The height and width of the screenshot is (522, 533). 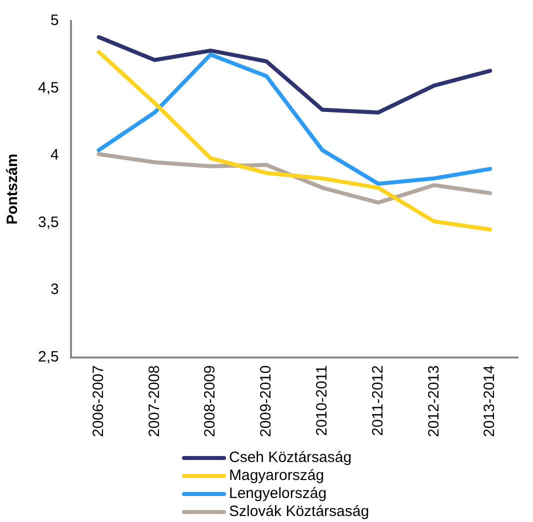 What do you see at coordinates (266, 401) in the screenshot?
I see `x-tick-label: 2009-2010` at bounding box center [266, 401].